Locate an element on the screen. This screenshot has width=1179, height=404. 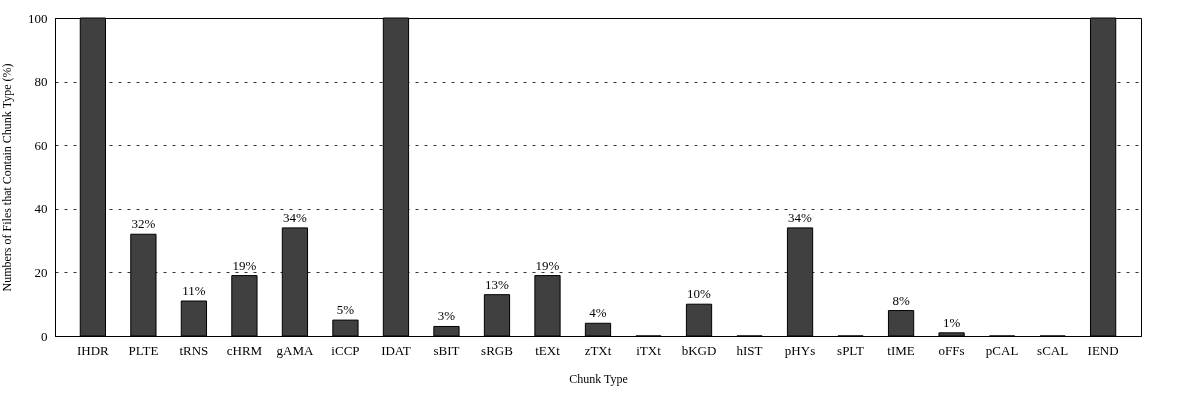
x-tick-label: tEXt is located at coordinates (548, 350).